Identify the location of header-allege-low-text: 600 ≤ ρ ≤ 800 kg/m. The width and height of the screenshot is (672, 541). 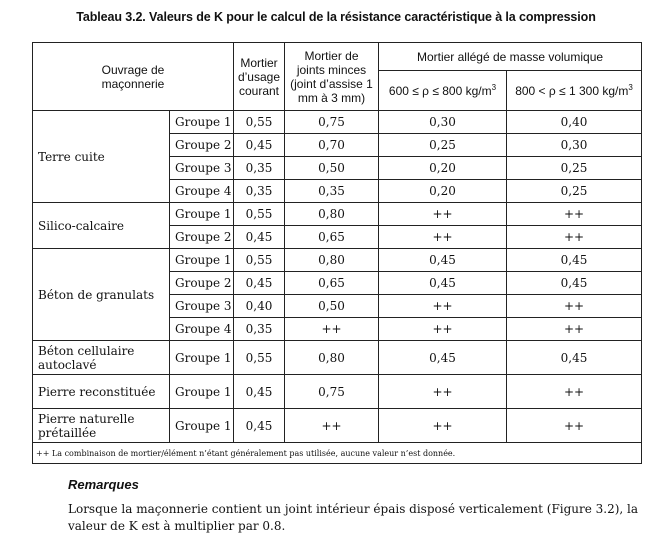
(440, 90).